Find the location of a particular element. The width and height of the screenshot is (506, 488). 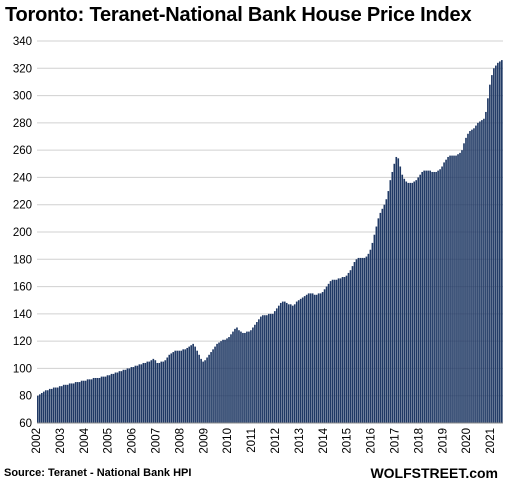

y-tick-label: 120 is located at coordinates (22, 342).